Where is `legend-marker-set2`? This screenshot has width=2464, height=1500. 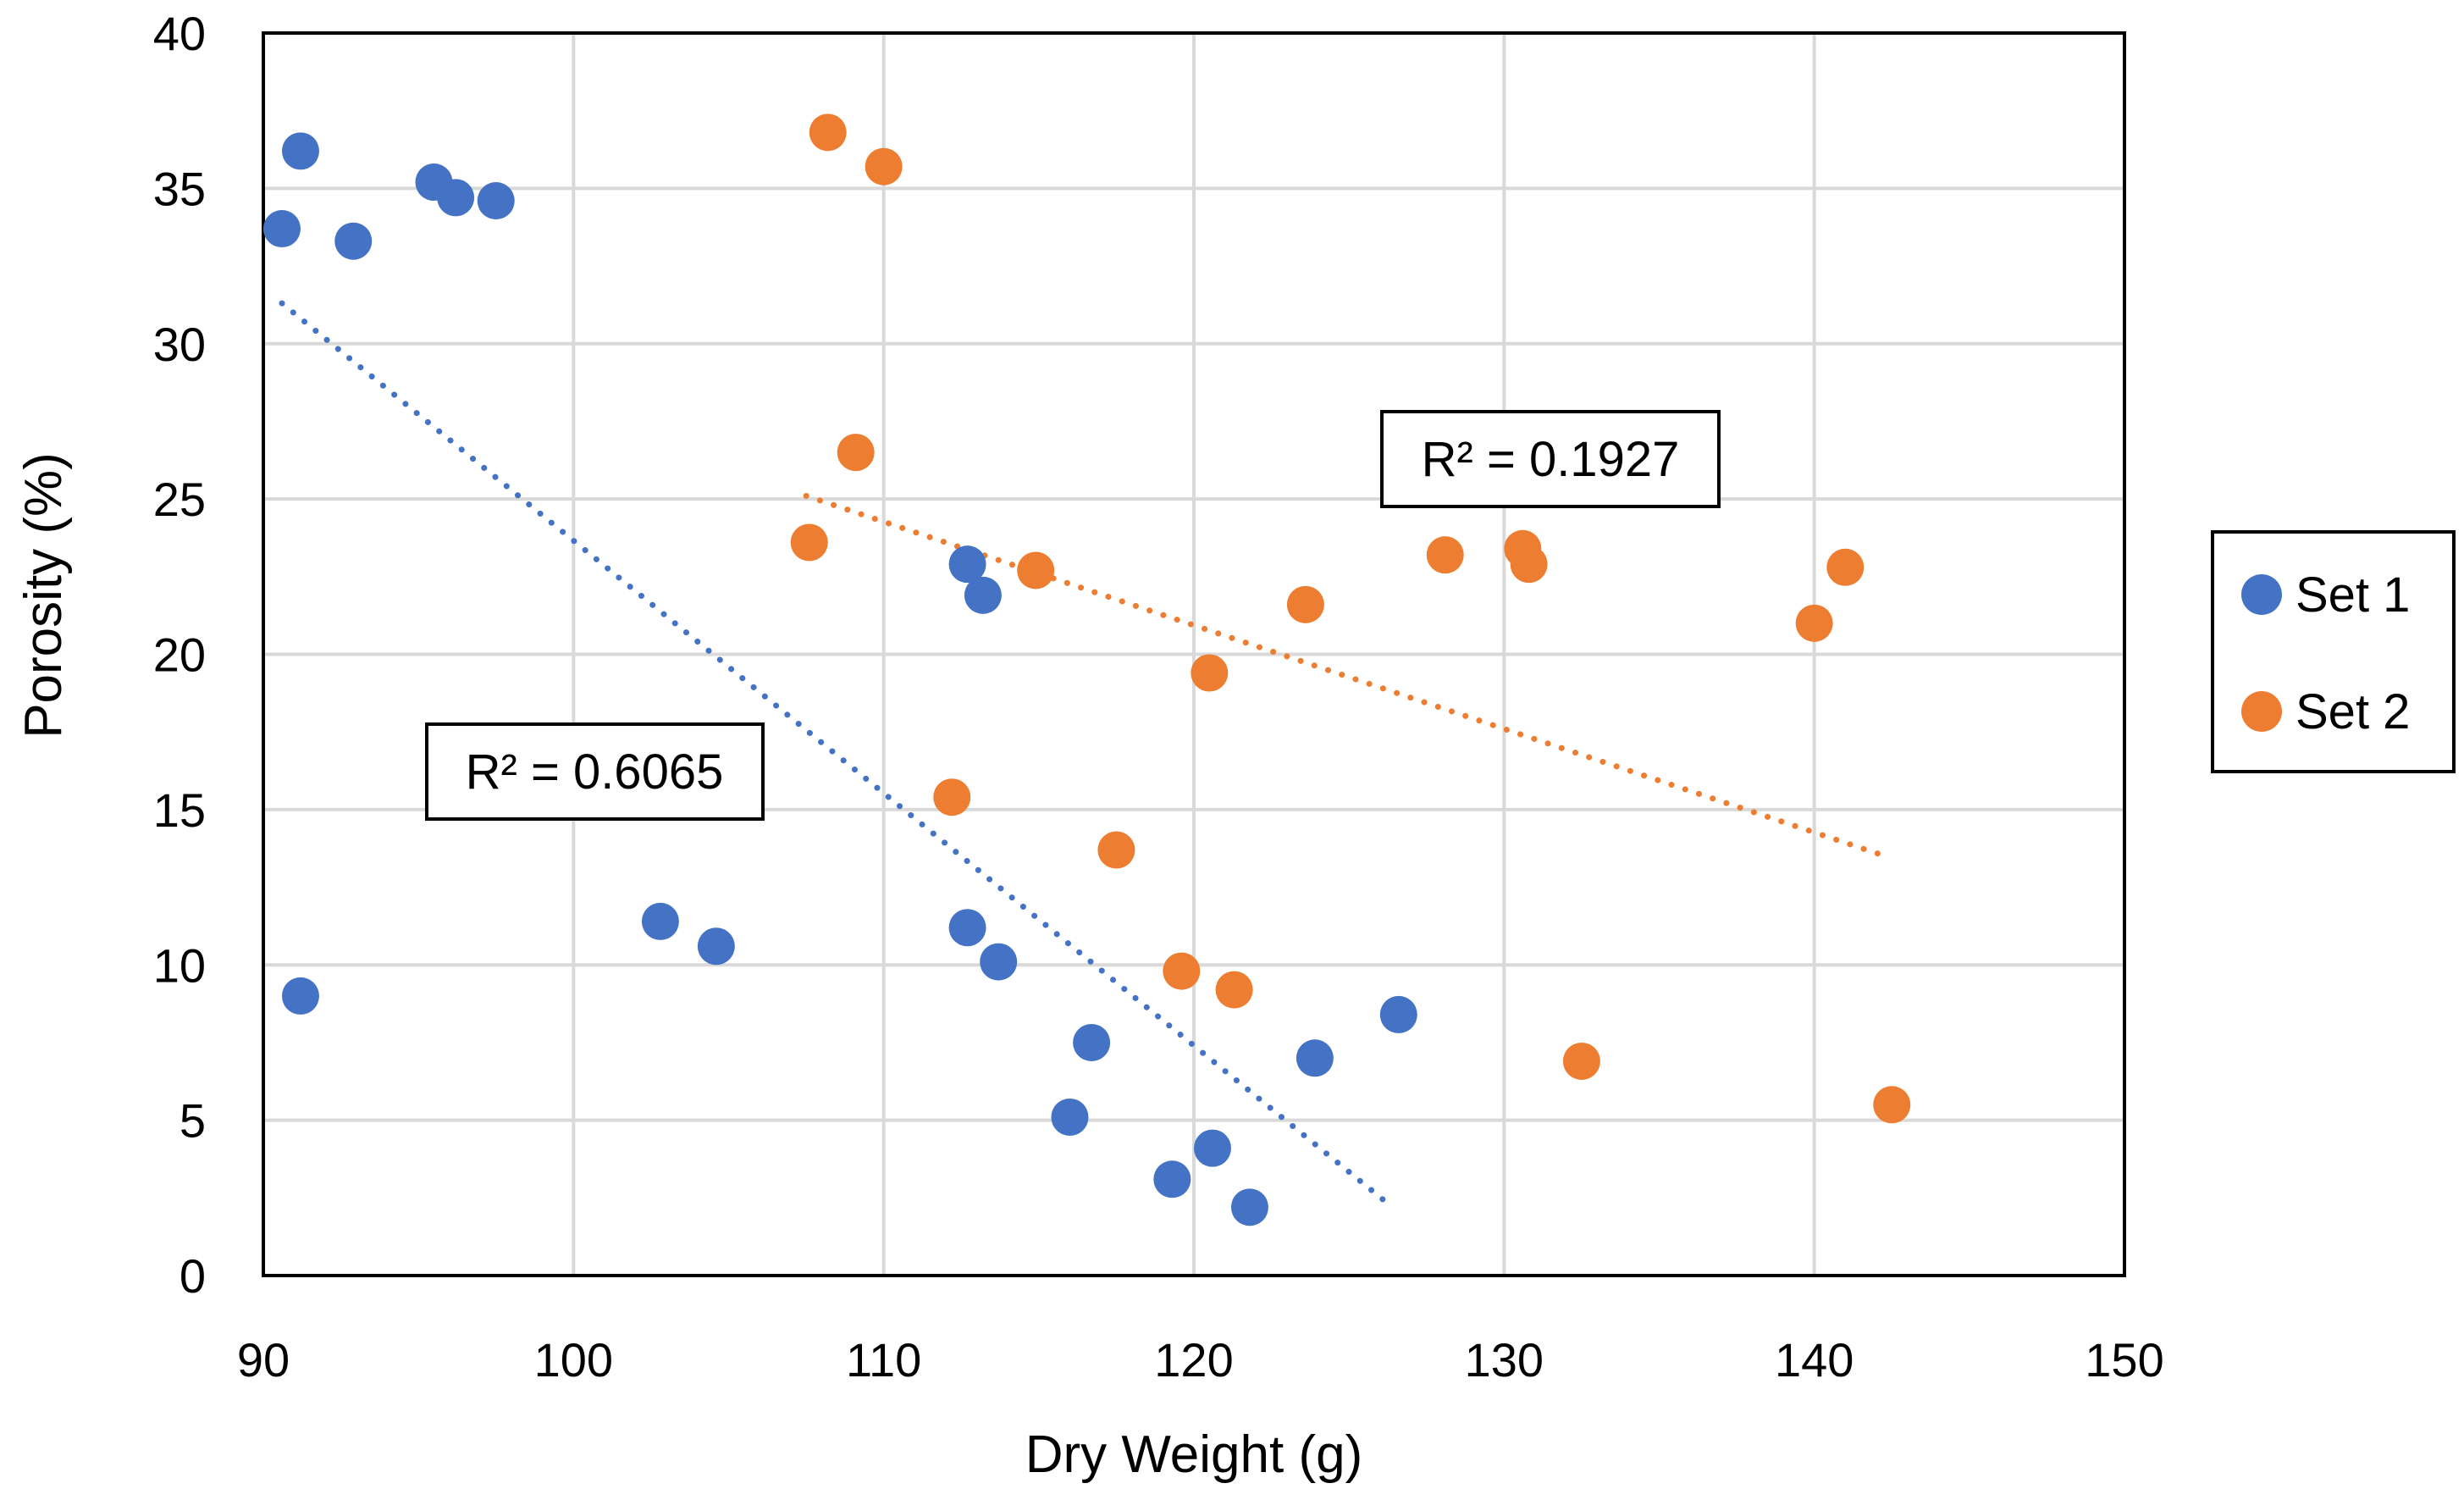
legend-marker-set2 is located at coordinates (2261, 711).